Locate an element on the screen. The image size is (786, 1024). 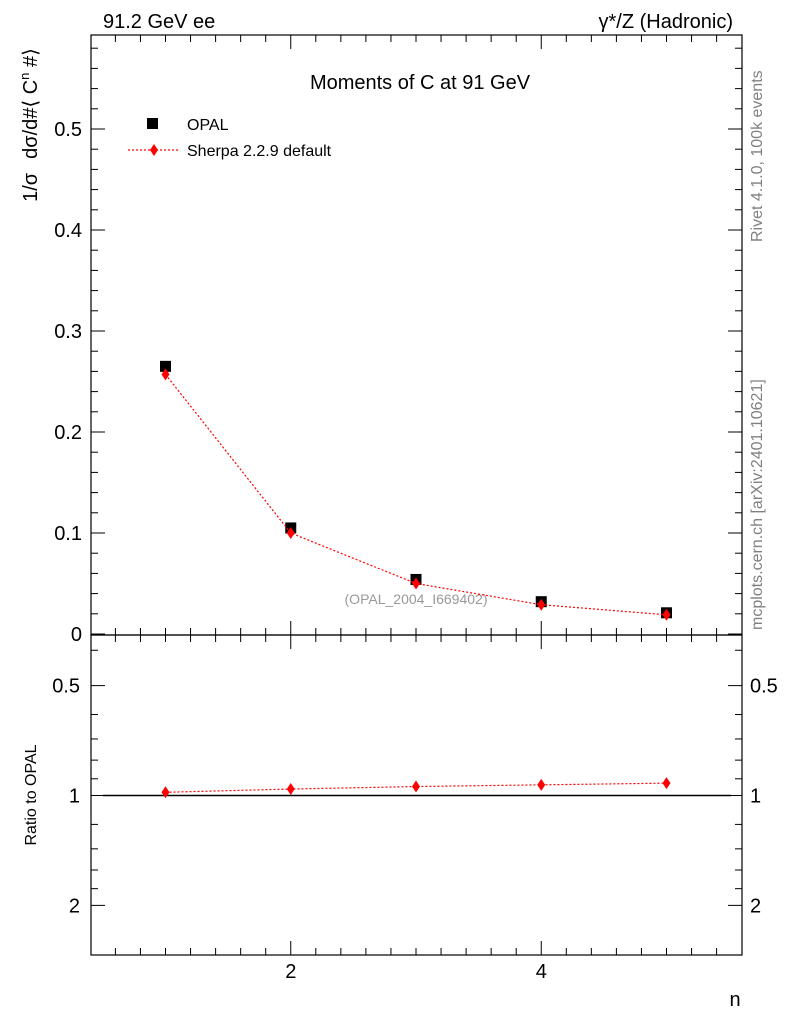
y-tick-label: 0 is located at coordinates (76, 635).